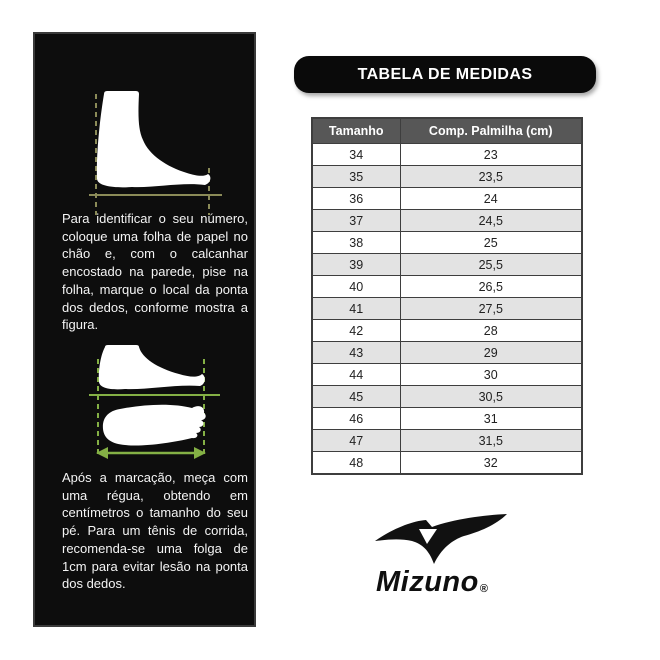 Image resolution: width=660 pixels, height=660 pixels. What do you see at coordinates (491, 396) in the screenshot?
I see `insole-length-cell: 30,5` at bounding box center [491, 396].